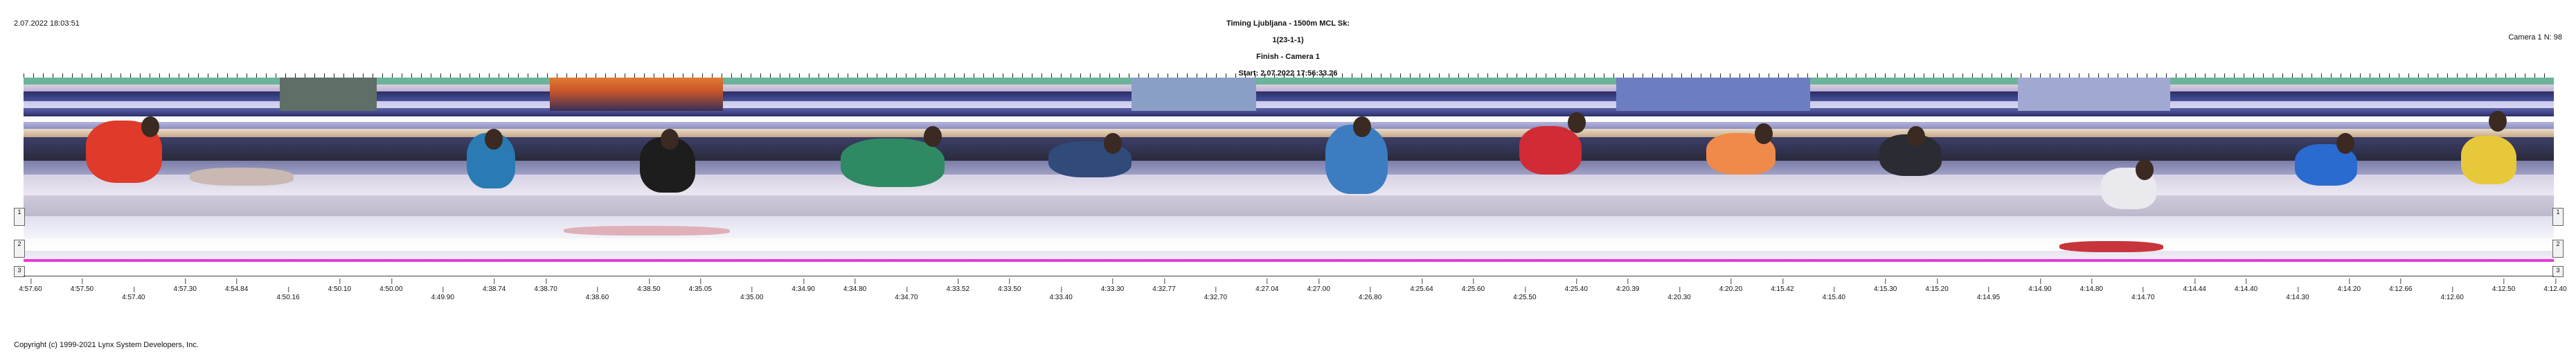 Image resolution: width=2576 pixels, height=363 pixels. What do you see at coordinates (442, 294) in the screenshot?
I see `time-tick-label: 4:49.90` at bounding box center [442, 294].